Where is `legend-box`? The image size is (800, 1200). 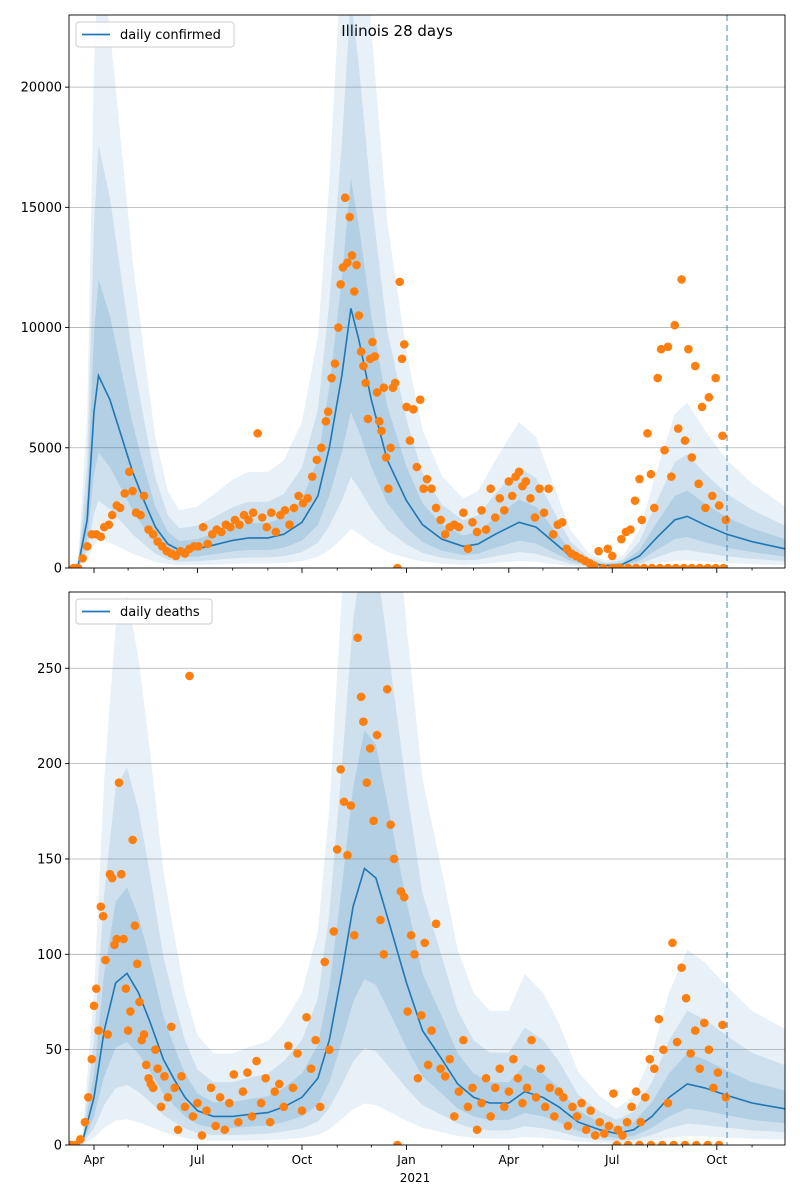
legend-box is located at coordinates (155, 34).